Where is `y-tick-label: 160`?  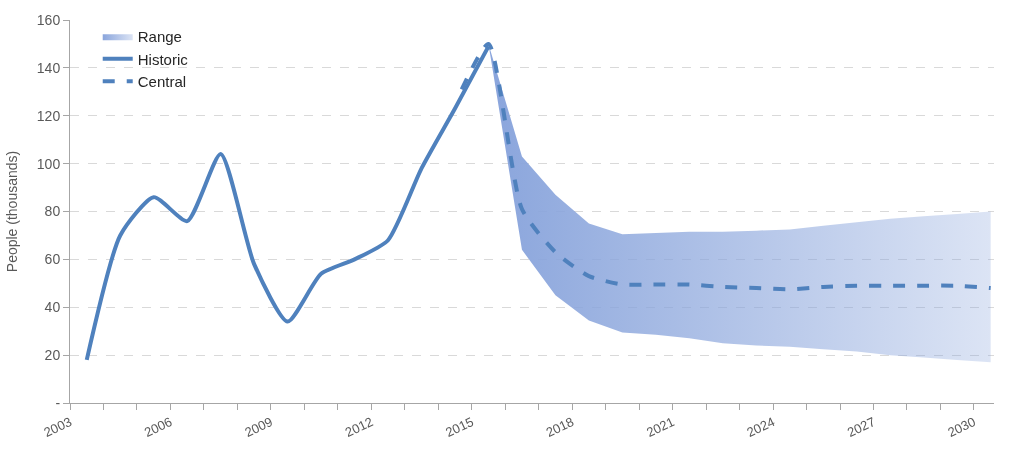
y-tick-label: 160 is located at coordinates (48, 19).